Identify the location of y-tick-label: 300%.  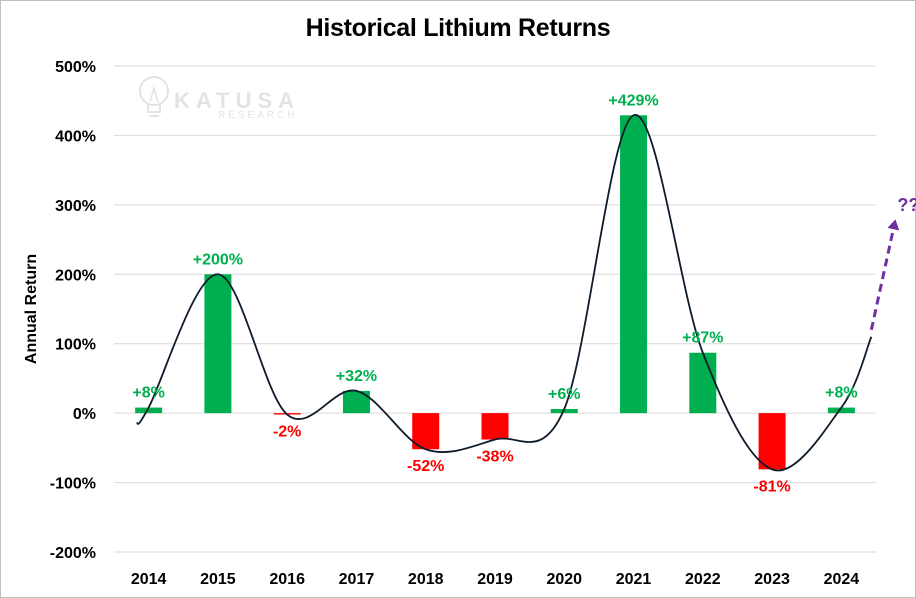
(75, 206).